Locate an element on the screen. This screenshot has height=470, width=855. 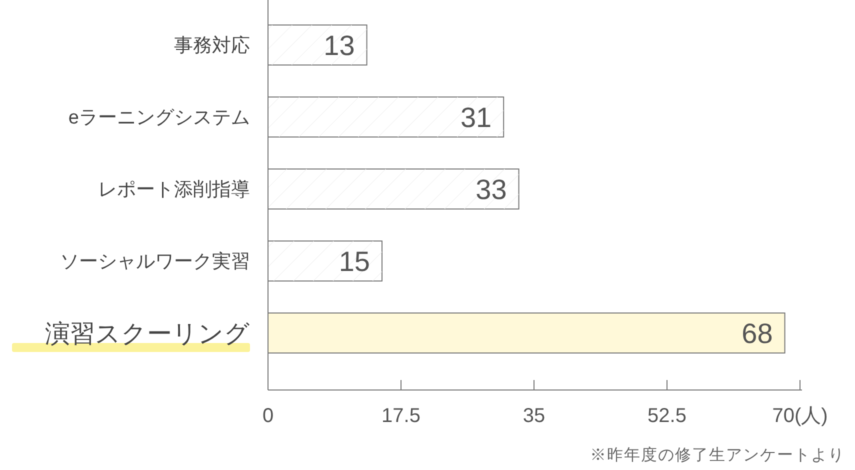
x-tick-label: 35 is located at coordinates (534, 416).